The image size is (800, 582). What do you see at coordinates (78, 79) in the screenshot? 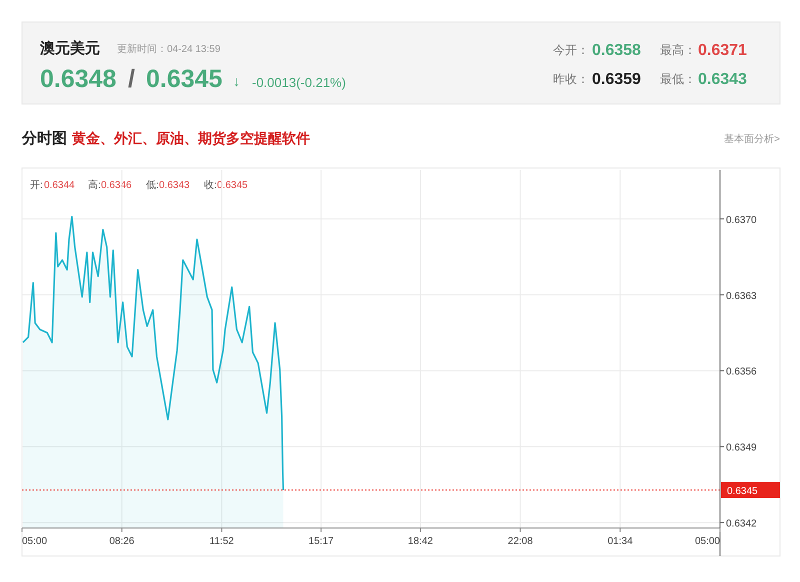
I see `text: 0.6348` at bounding box center [78, 79].